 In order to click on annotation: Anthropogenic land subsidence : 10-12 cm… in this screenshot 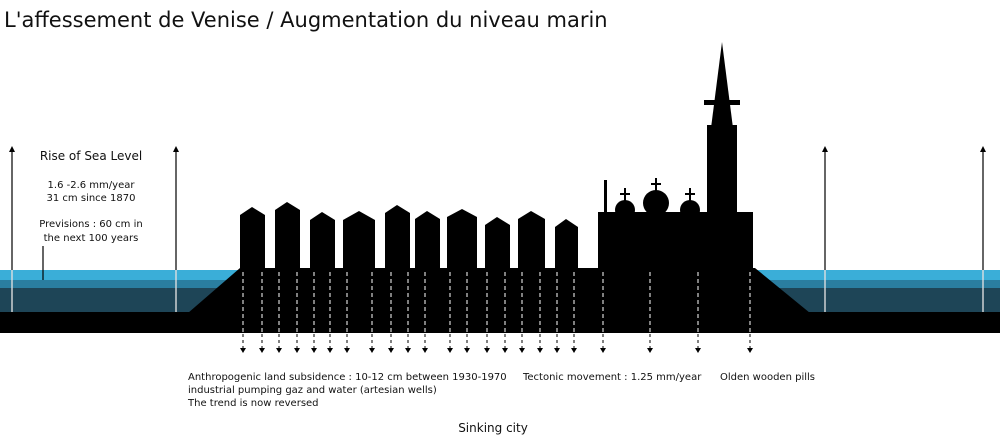, I will do `click(347, 377)`.